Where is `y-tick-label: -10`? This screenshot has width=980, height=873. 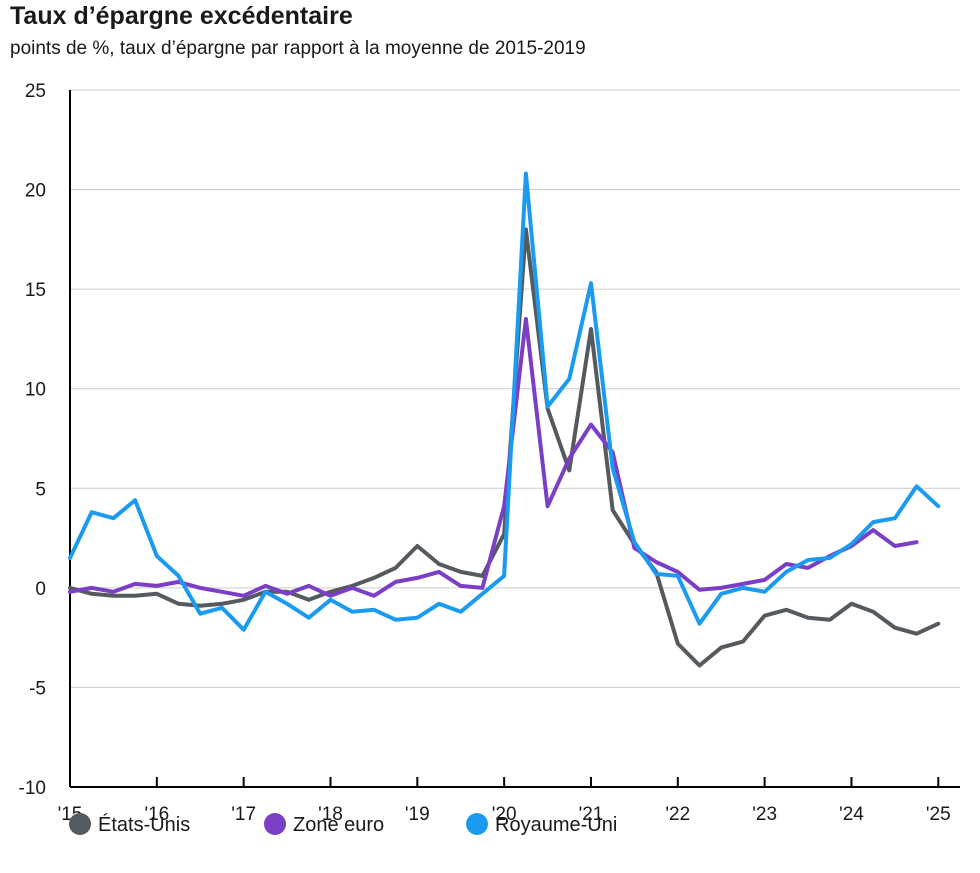
y-tick-label: -10 is located at coordinates (32, 788).